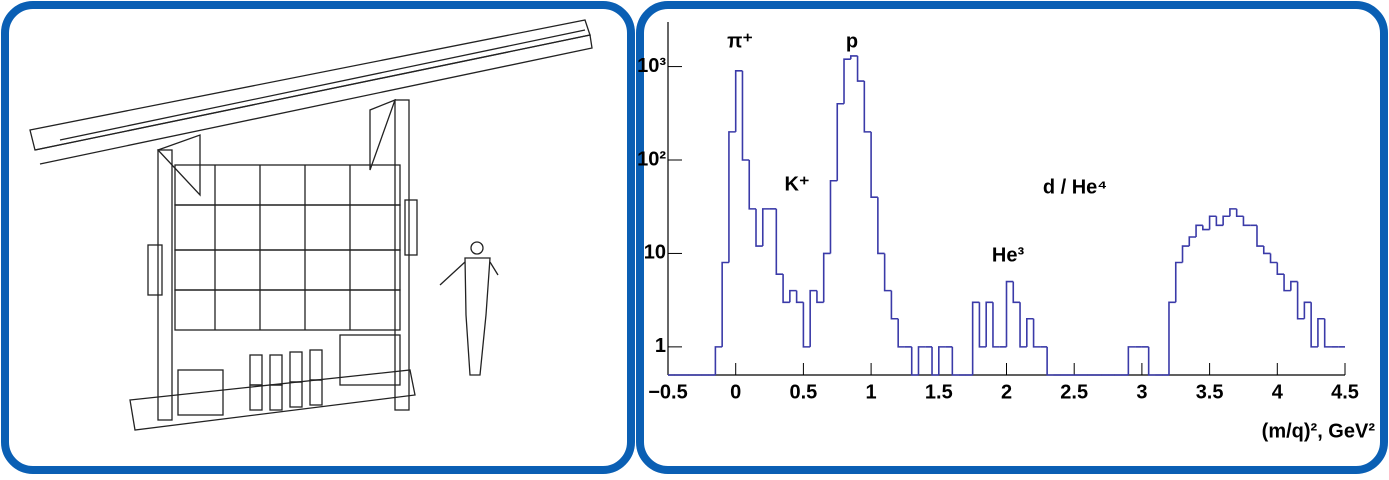 The height and width of the screenshot is (480, 1389). I want to click on x-tick-label: 0, so click(735, 392).